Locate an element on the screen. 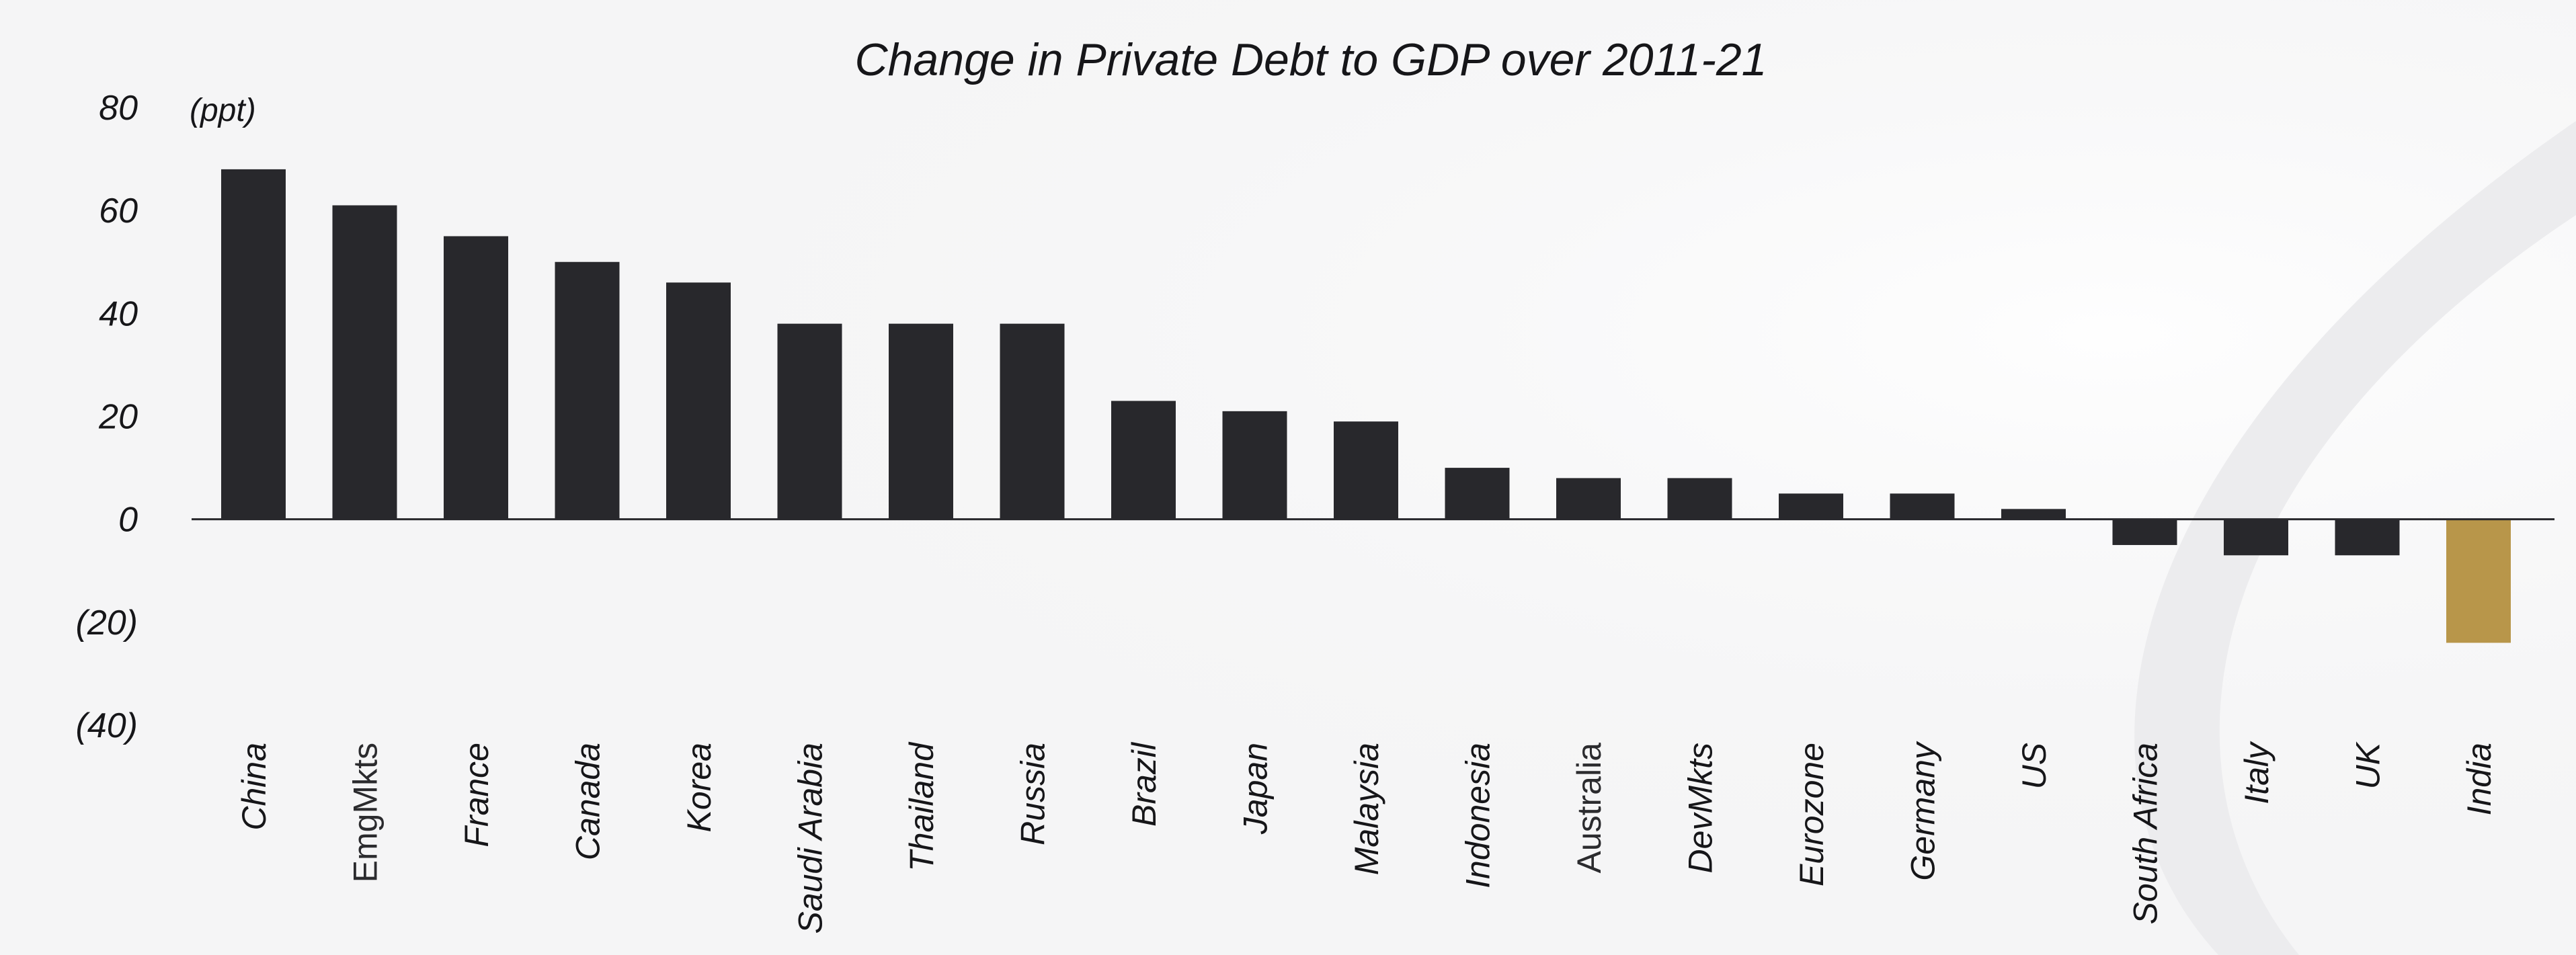  bar-eurozone is located at coordinates (1811, 507).